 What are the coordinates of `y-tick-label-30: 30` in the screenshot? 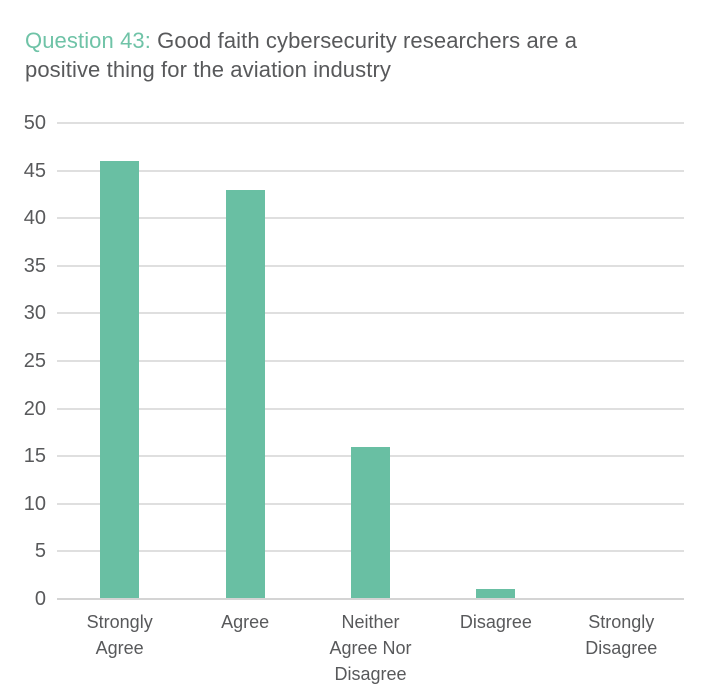 It's located at (34, 313).